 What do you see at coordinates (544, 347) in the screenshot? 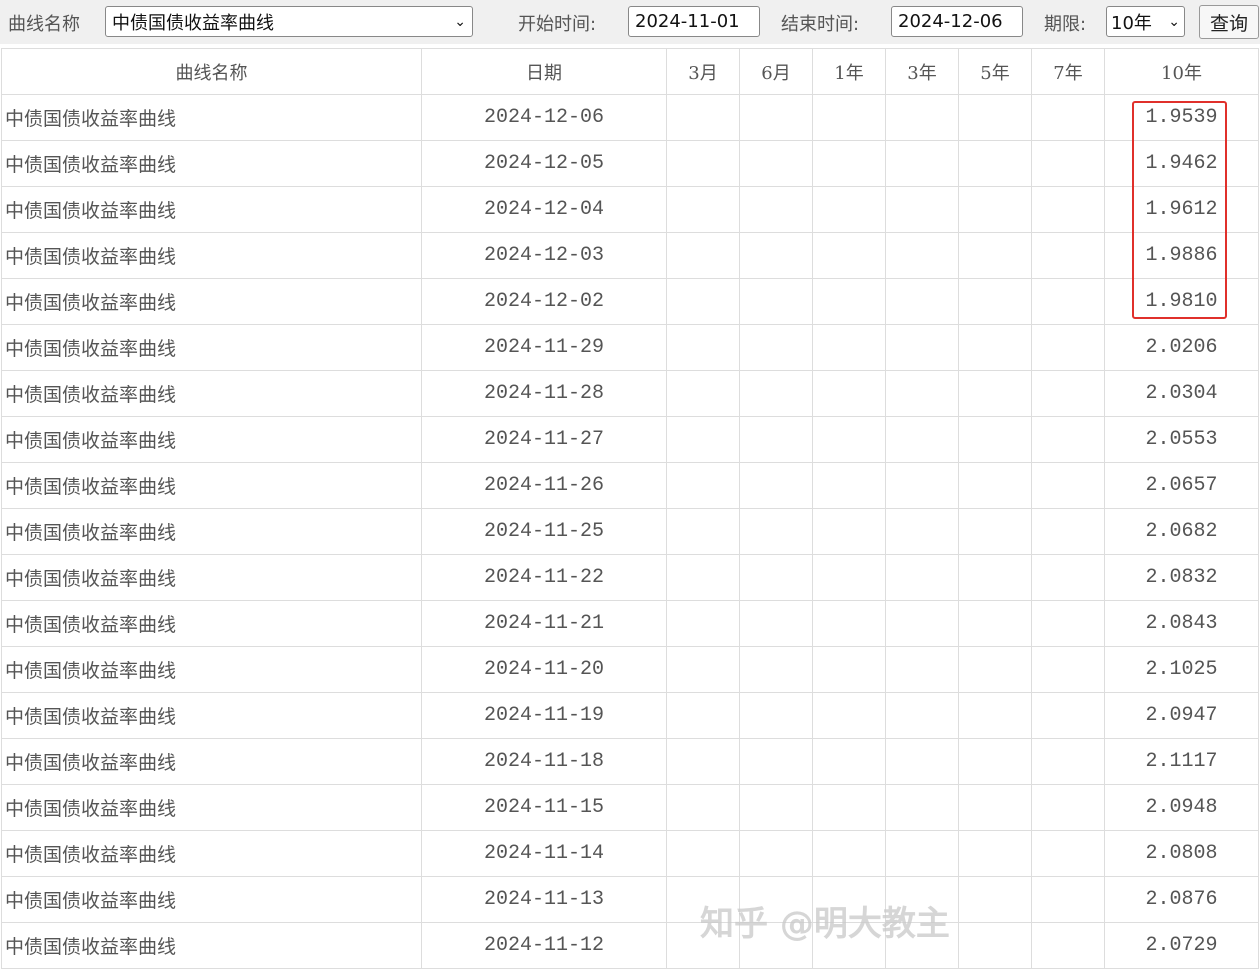
I see `date-cell: 2024-11-29` at bounding box center [544, 347].